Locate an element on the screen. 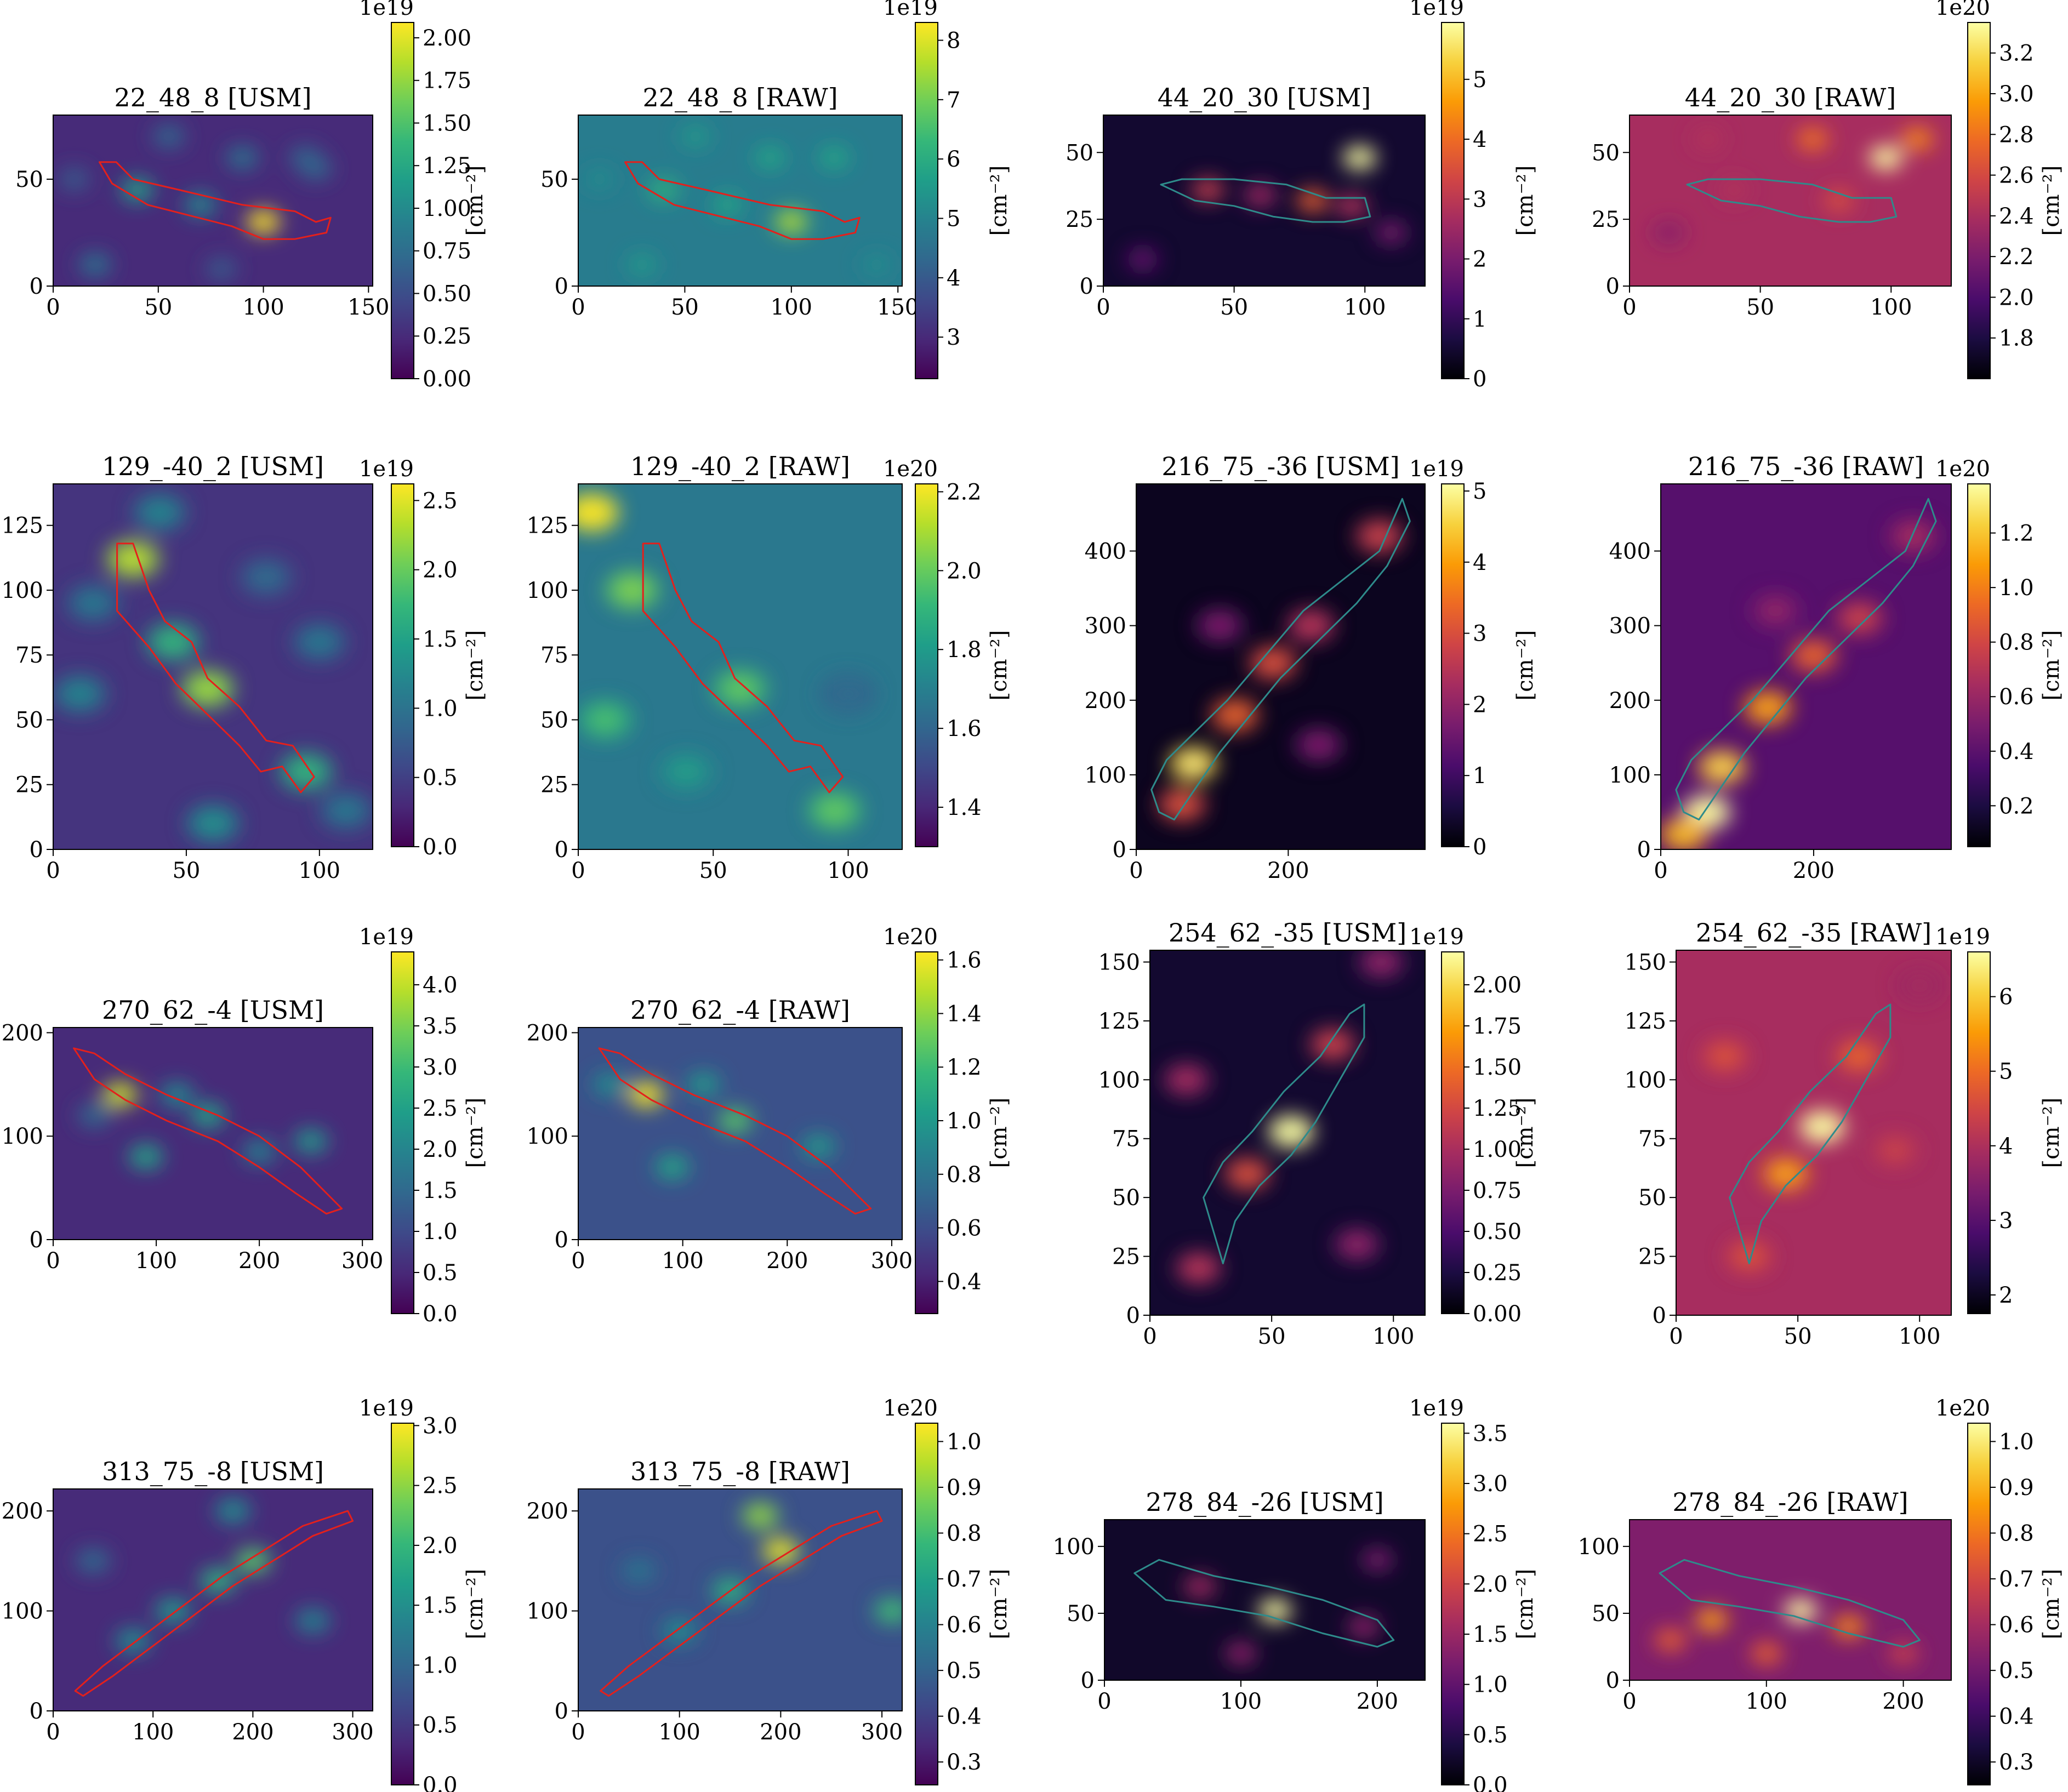 This screenshot has height=1792, width=2068. colorbar-tick-label: 2.5 is located at coordinates (440, 500).